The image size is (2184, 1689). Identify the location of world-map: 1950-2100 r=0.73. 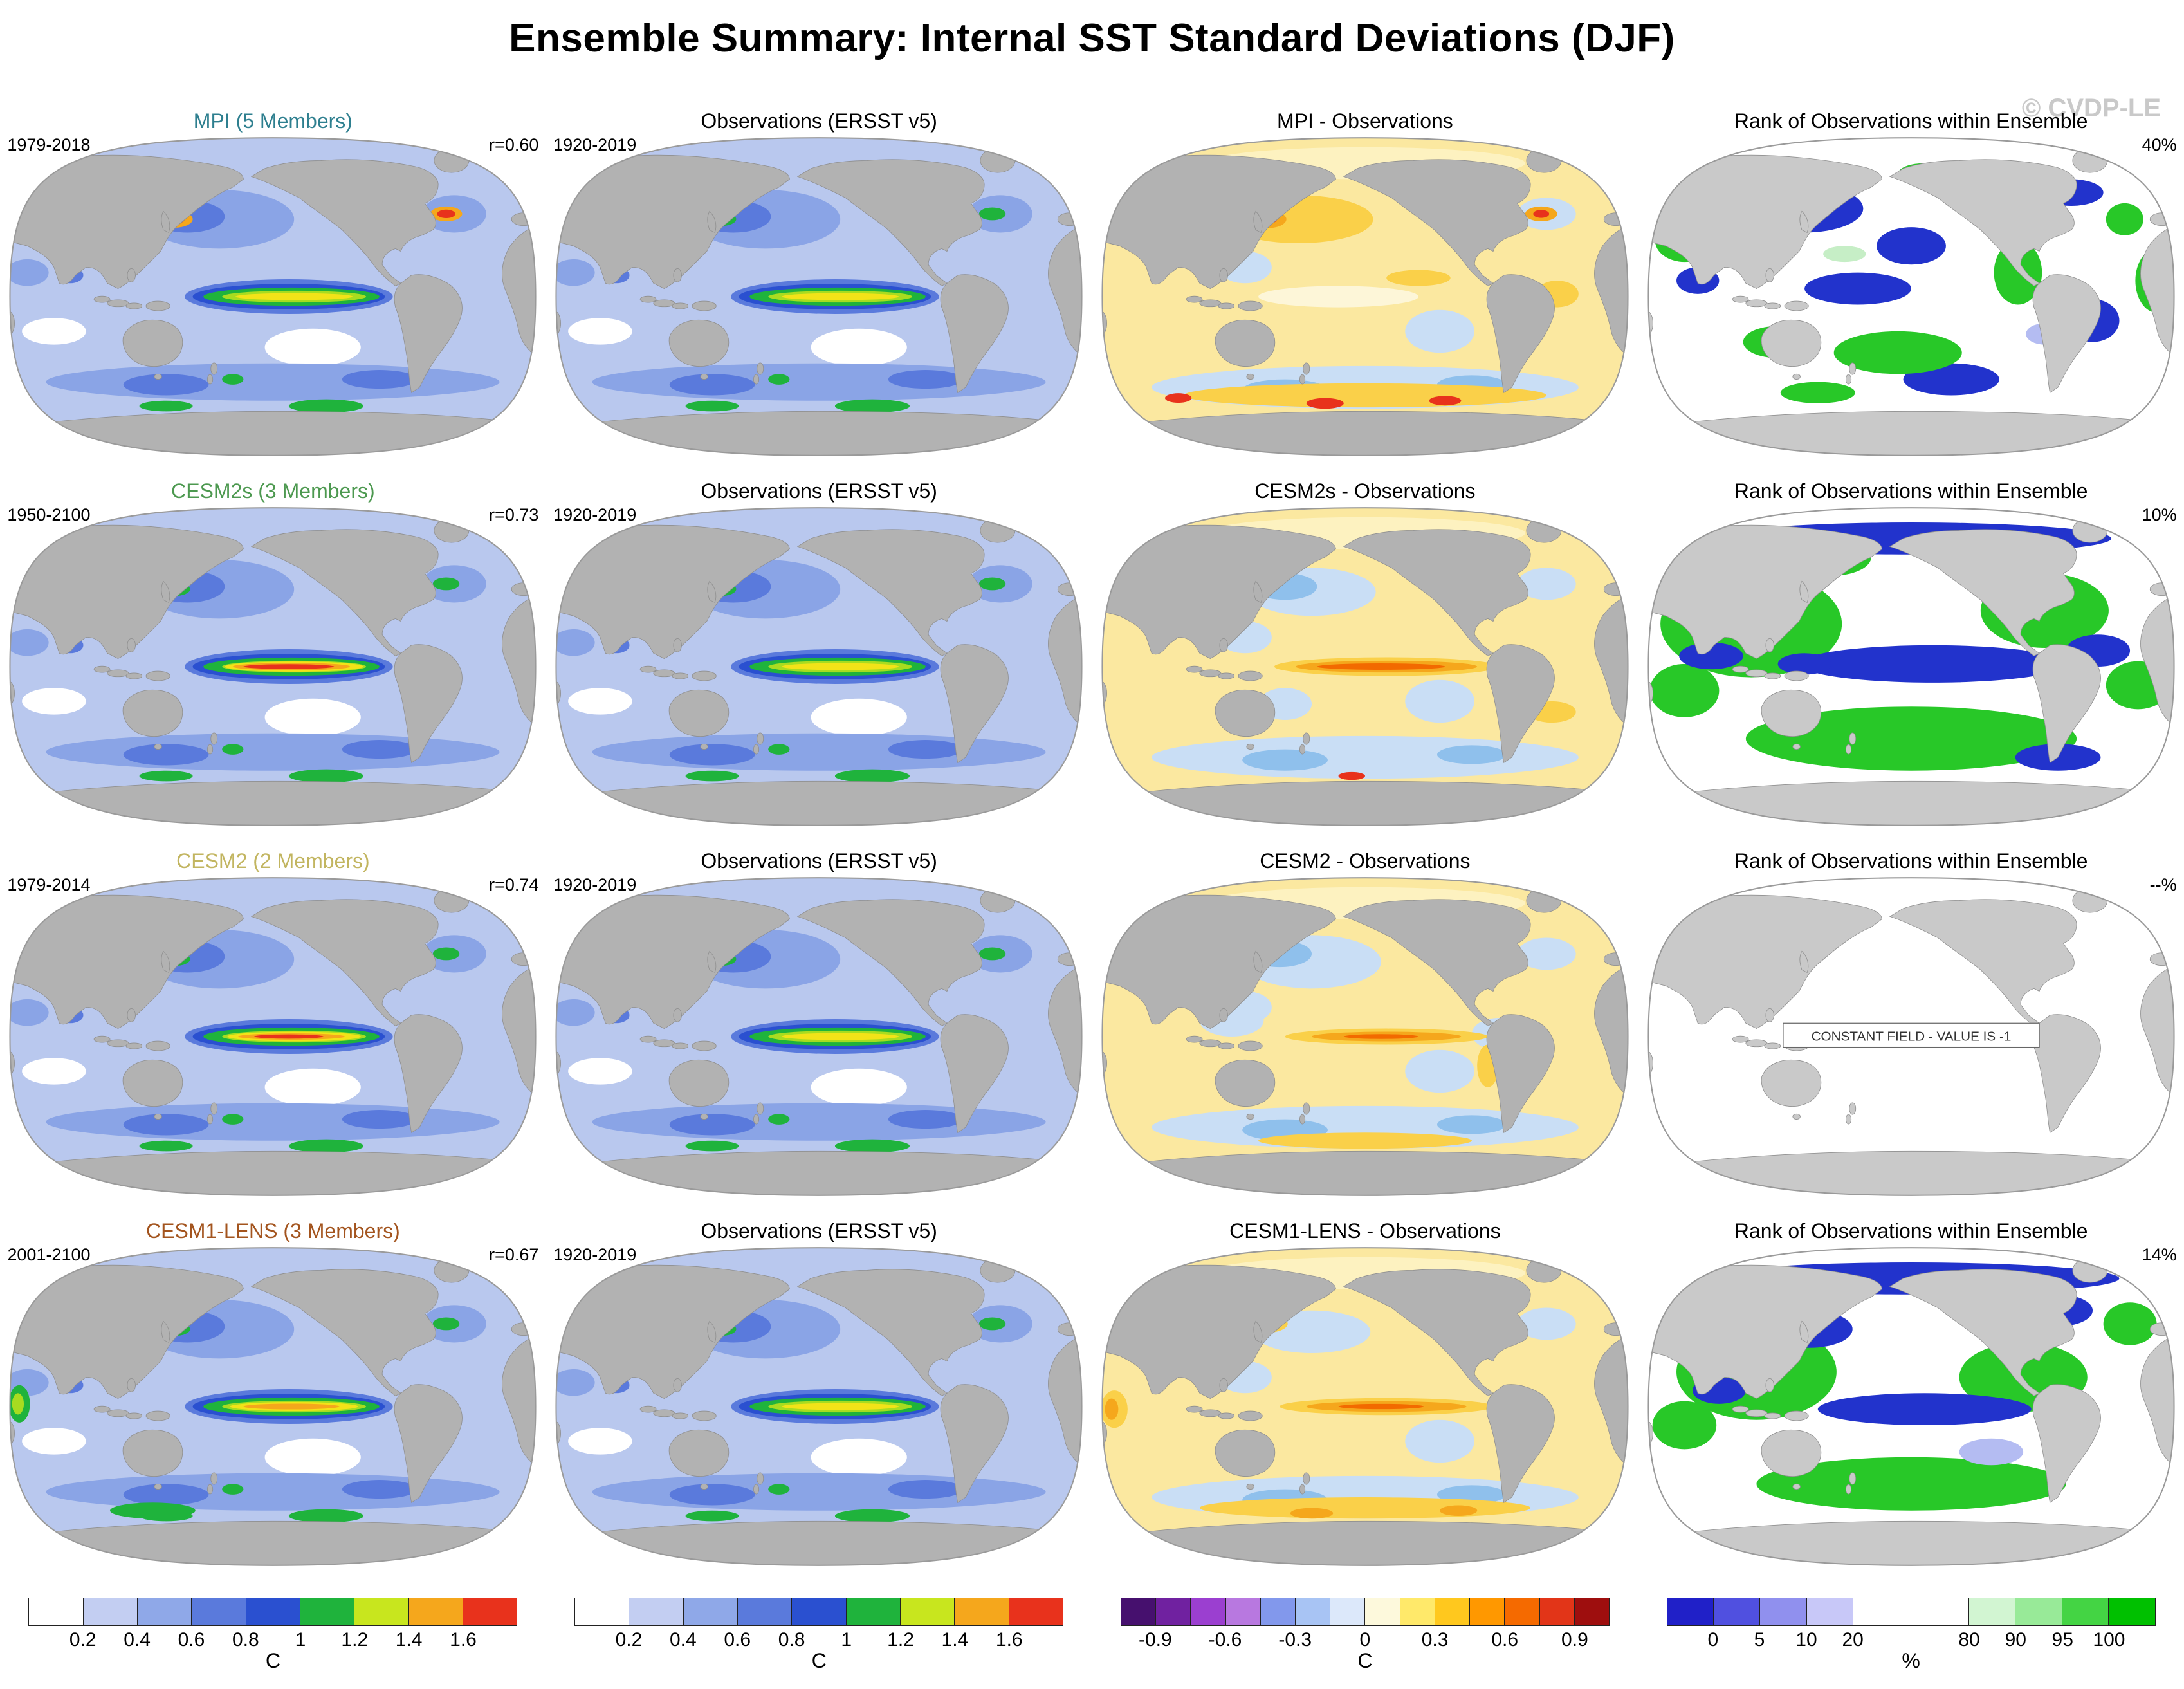
(273, 666).